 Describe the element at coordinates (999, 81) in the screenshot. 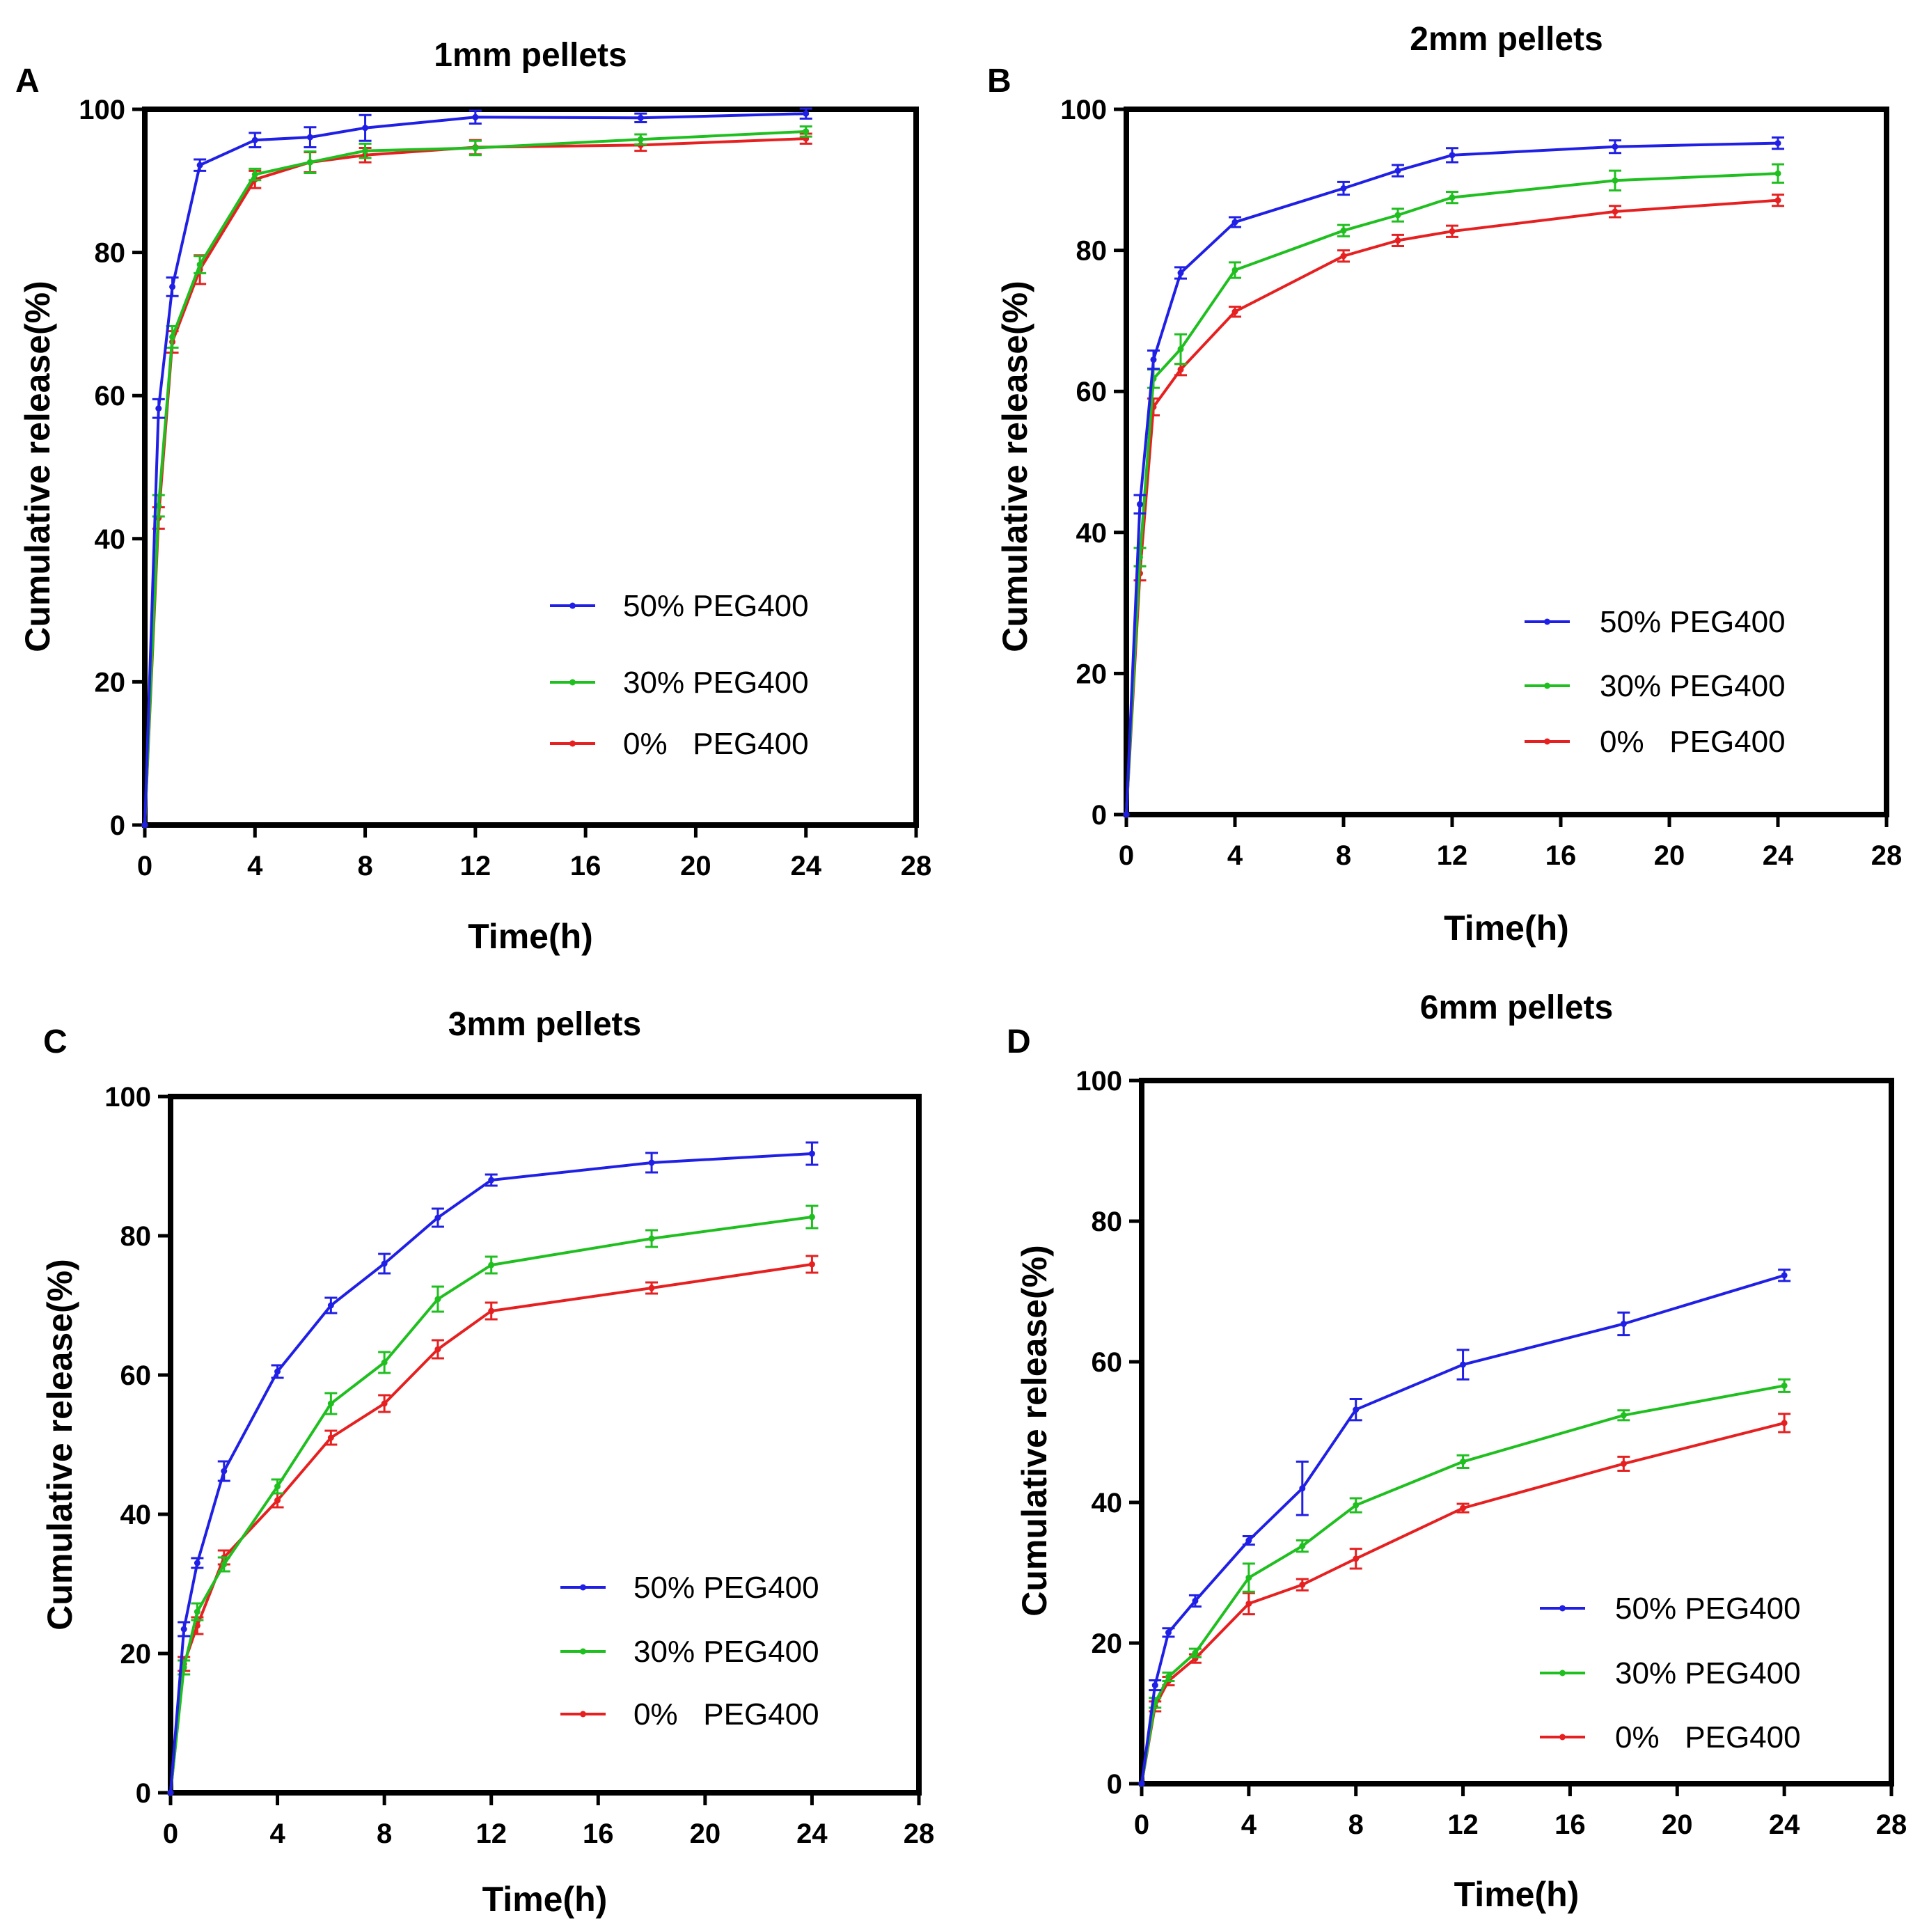

I see `panel-letter-b: B` at that location.